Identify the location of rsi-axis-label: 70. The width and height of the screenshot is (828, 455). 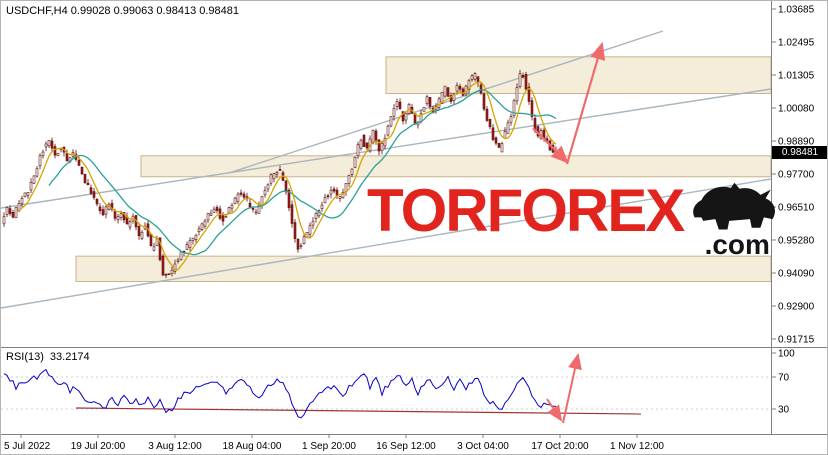
(784, 378).